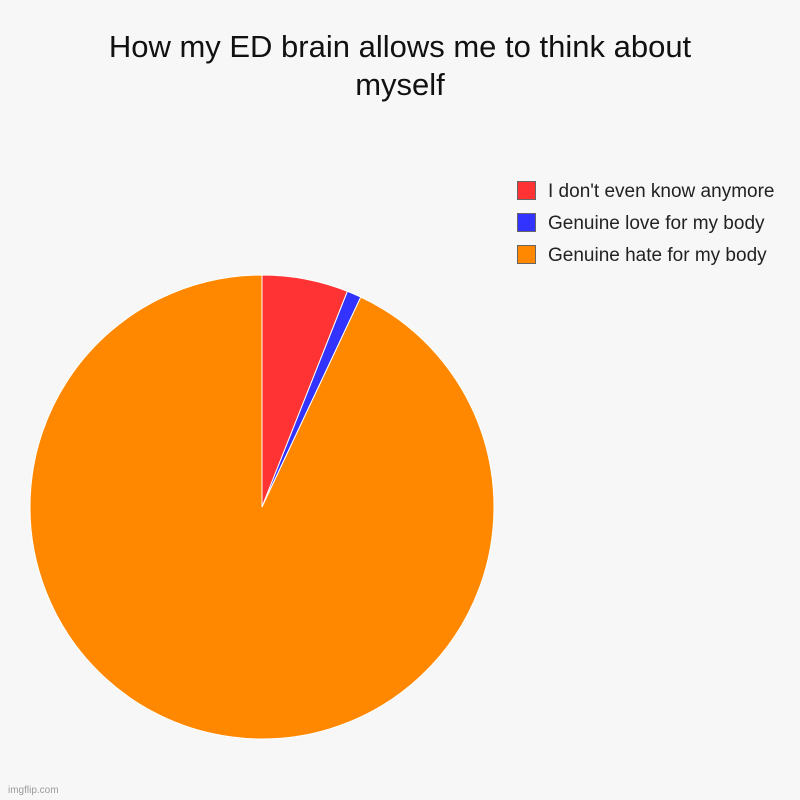 The image size is (800, 800). I want to click on legend-label: Genuine hate for my body, so click(657, 255).